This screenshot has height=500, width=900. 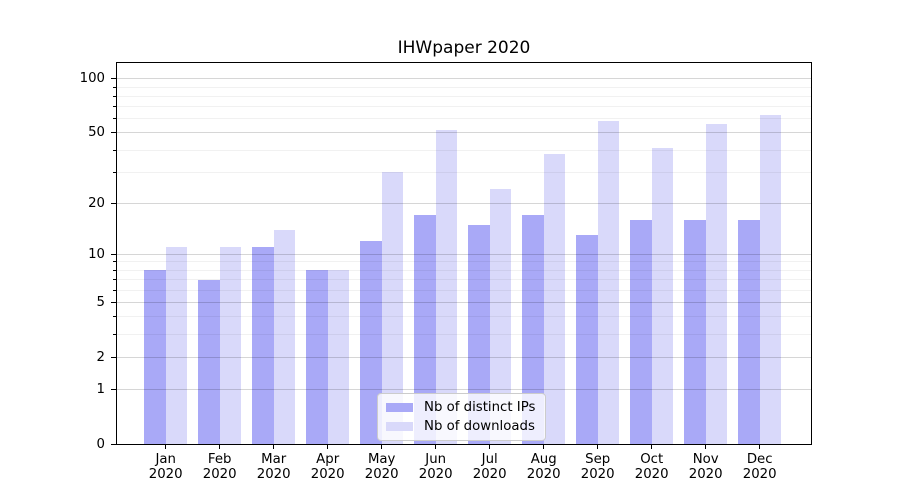 What do you see at coordinates (425, 329) in the screenshot?
I see `bar-ips-jun` at bounding box center [425, 329].